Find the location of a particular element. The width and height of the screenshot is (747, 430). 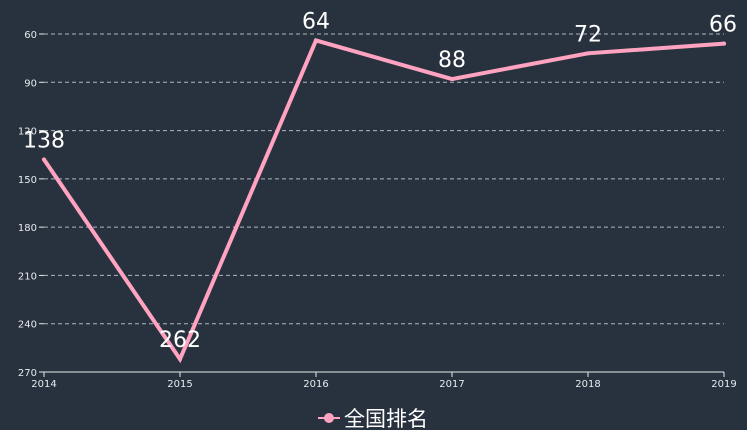

legend-label: 全国排名 is located at coordinates (386, 418).